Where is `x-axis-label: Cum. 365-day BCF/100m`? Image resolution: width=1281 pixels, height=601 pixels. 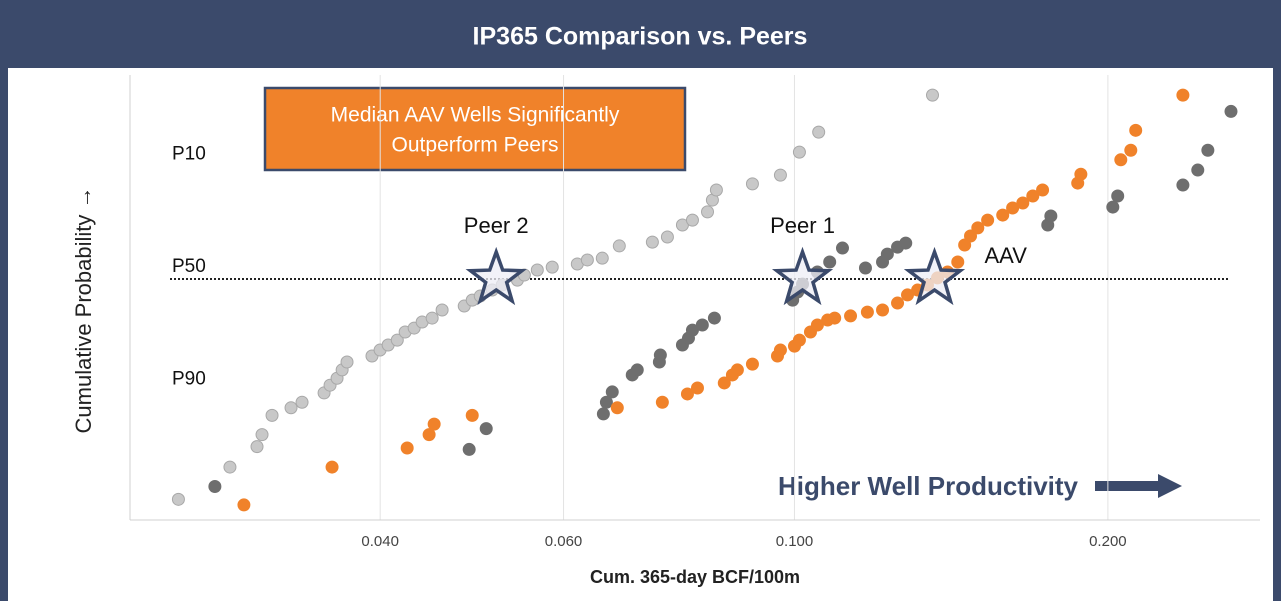 x-axis-label: Cum. 365-day BCF/100m is located at coordinates (695, 577).